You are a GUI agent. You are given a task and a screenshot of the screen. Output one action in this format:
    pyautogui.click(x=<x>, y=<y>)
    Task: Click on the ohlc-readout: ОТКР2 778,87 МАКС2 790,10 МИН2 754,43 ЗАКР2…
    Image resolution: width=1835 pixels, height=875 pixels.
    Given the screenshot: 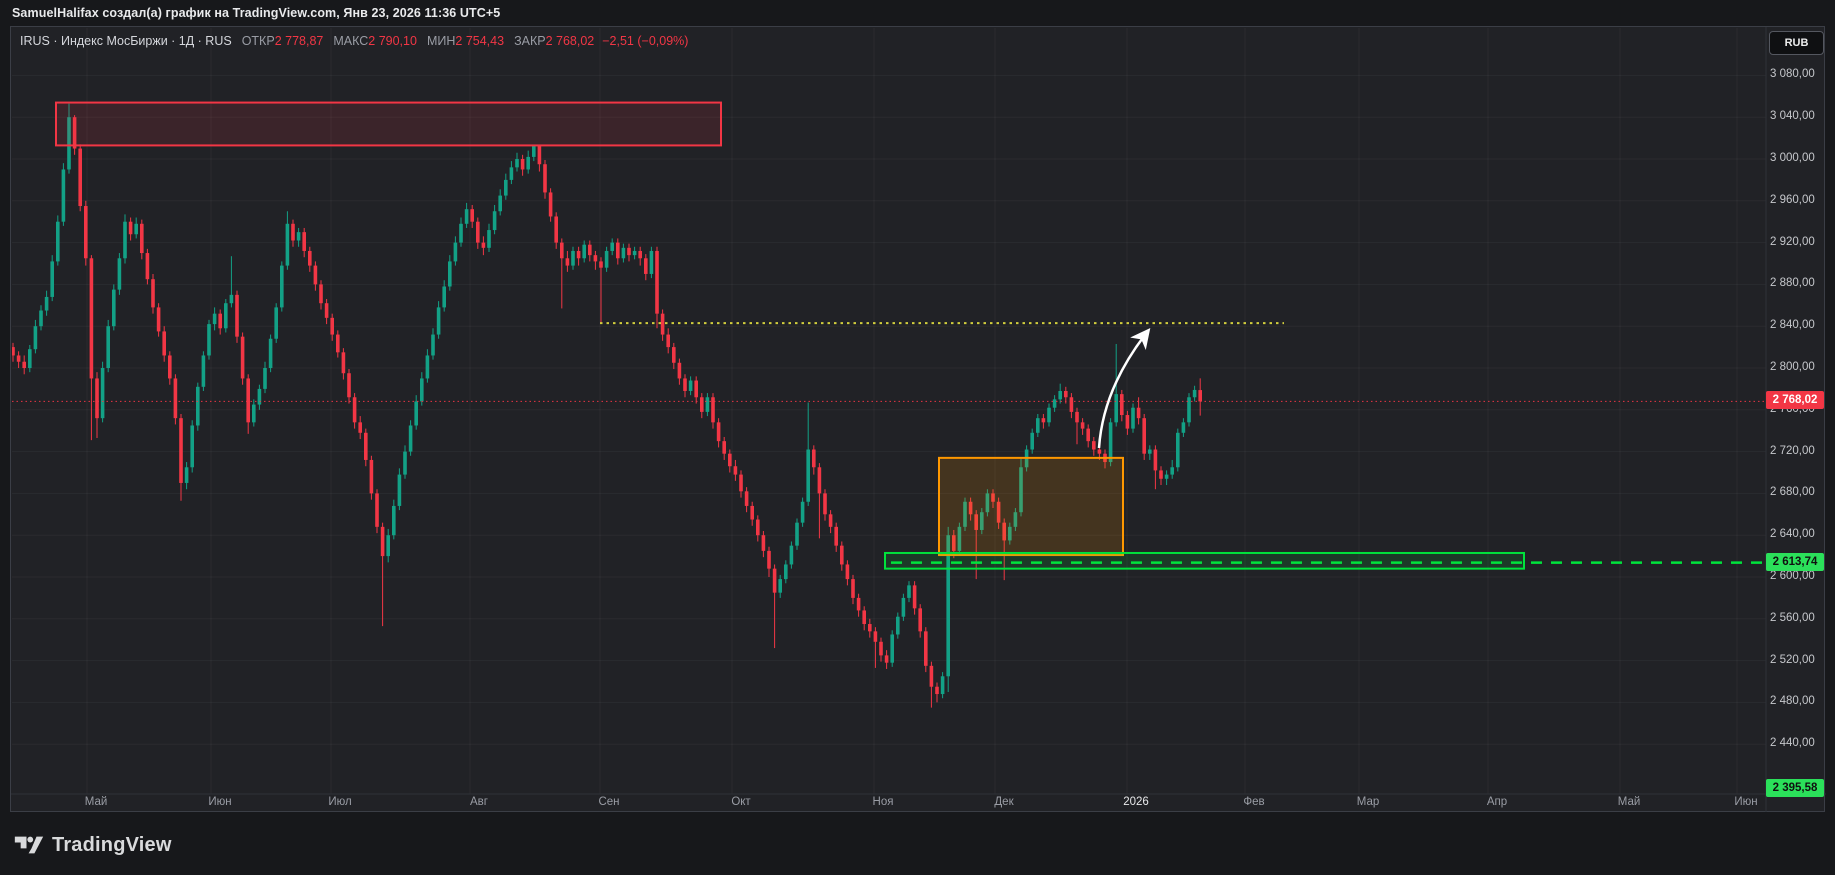 What is the action you would take?
    pyautogui.click(x=413, y=41)
    